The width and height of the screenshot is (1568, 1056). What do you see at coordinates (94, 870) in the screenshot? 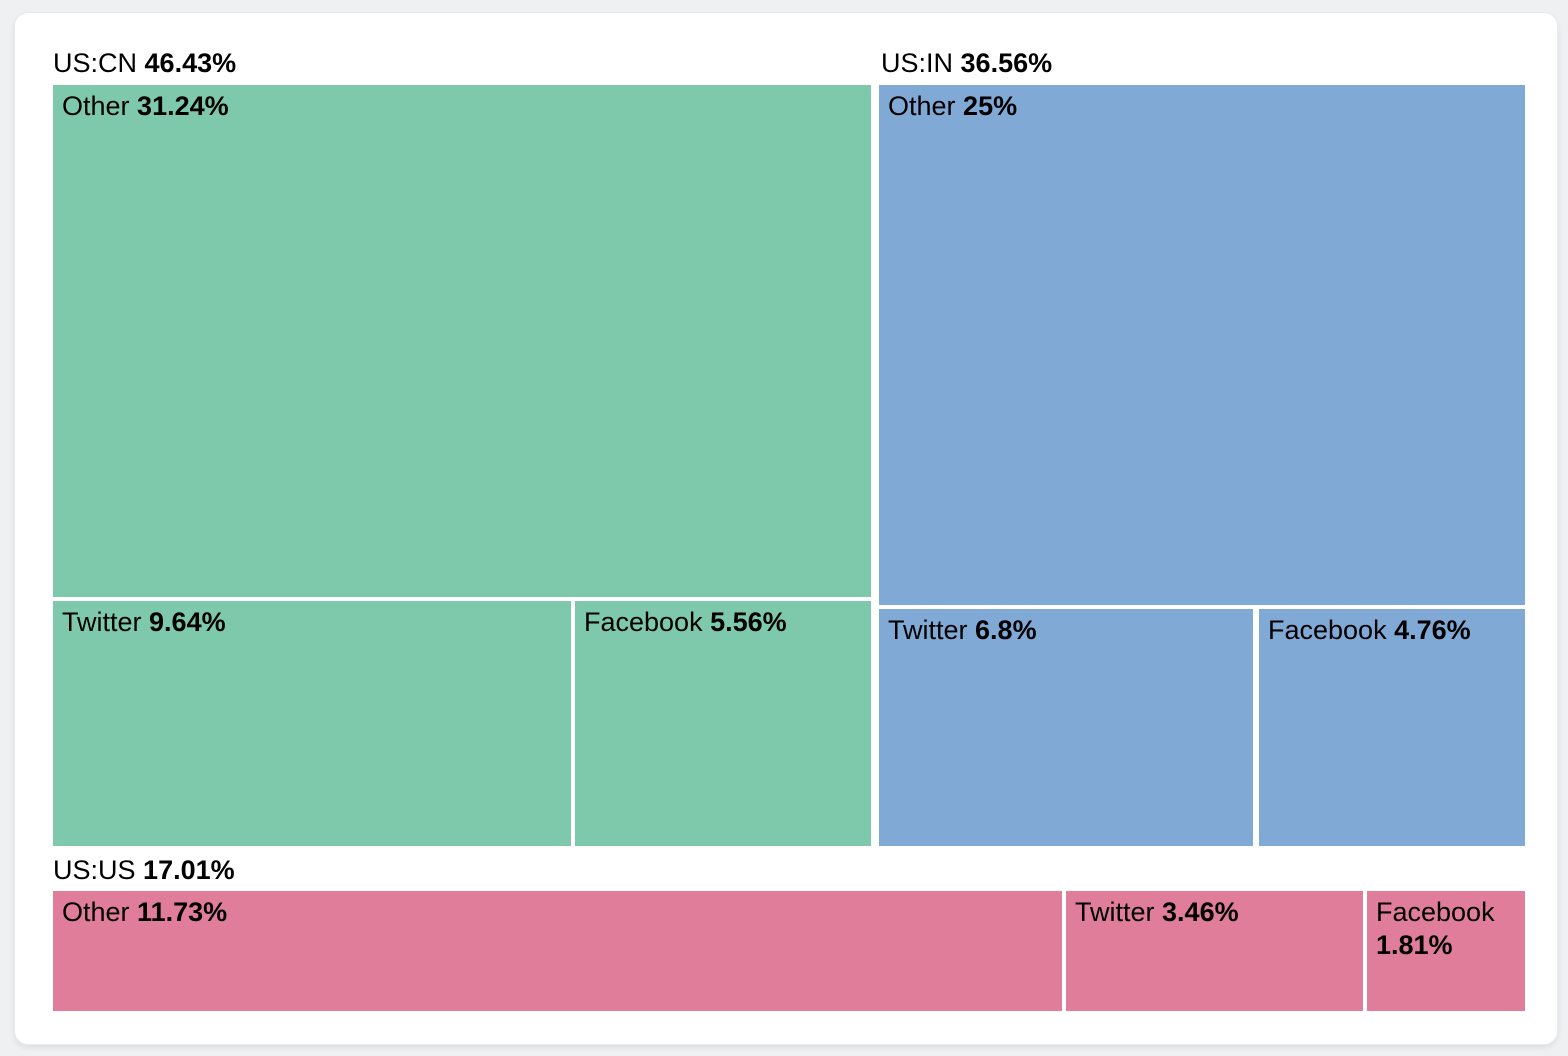
I see `group-name: US:US` at bounding box center [94, 870].